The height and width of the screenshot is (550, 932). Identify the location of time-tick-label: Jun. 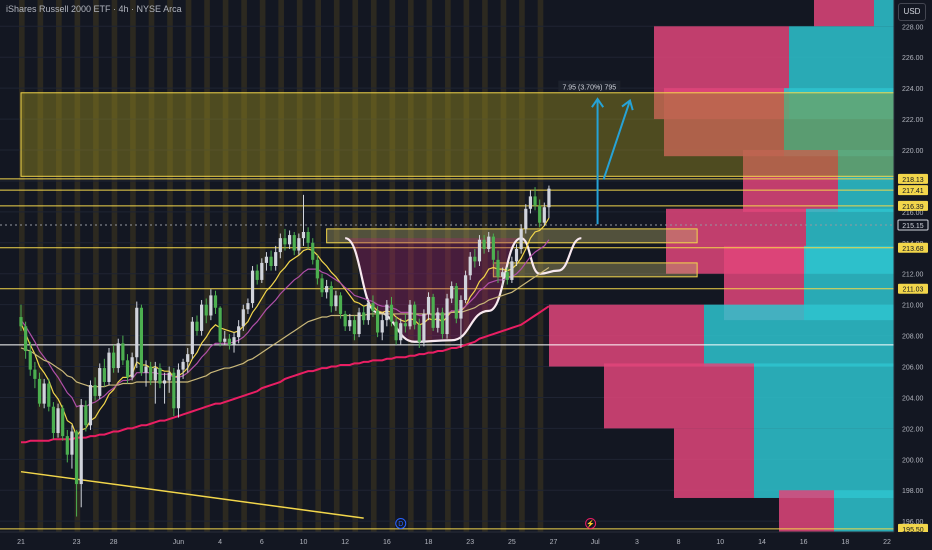
(178, 542).